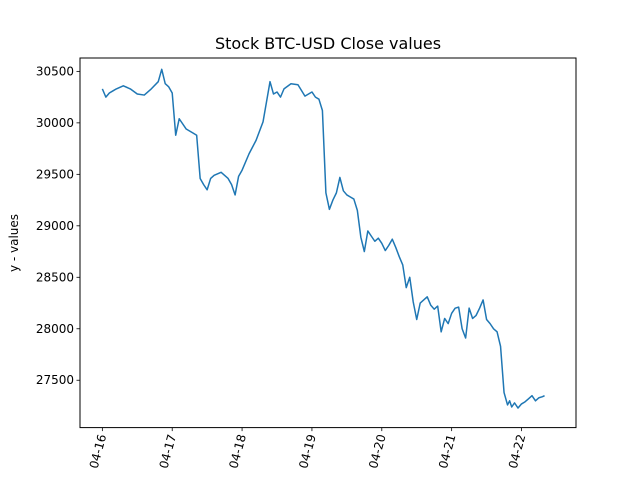 Image resolution: width=640 pixels, height=480 pixels. What do you see at coordinates (98, 451) in the screenshot?
I see `x-tick-label: 04-16` at bounding box center [98, 451].